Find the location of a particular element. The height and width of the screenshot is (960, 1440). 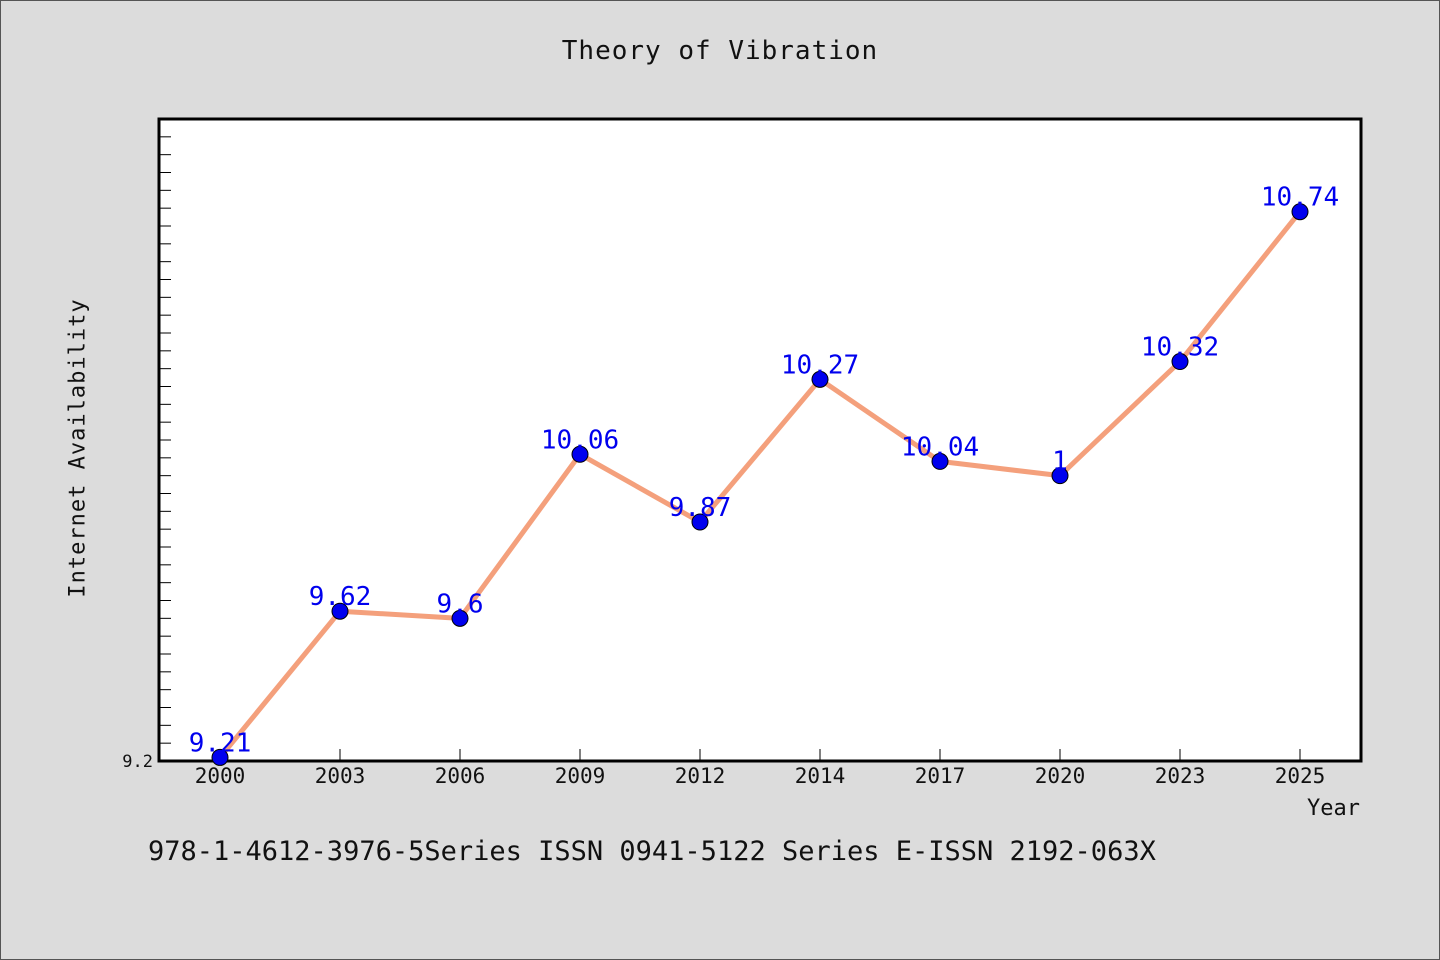

data-label: 9.62 is located at coordinates (340, 597).